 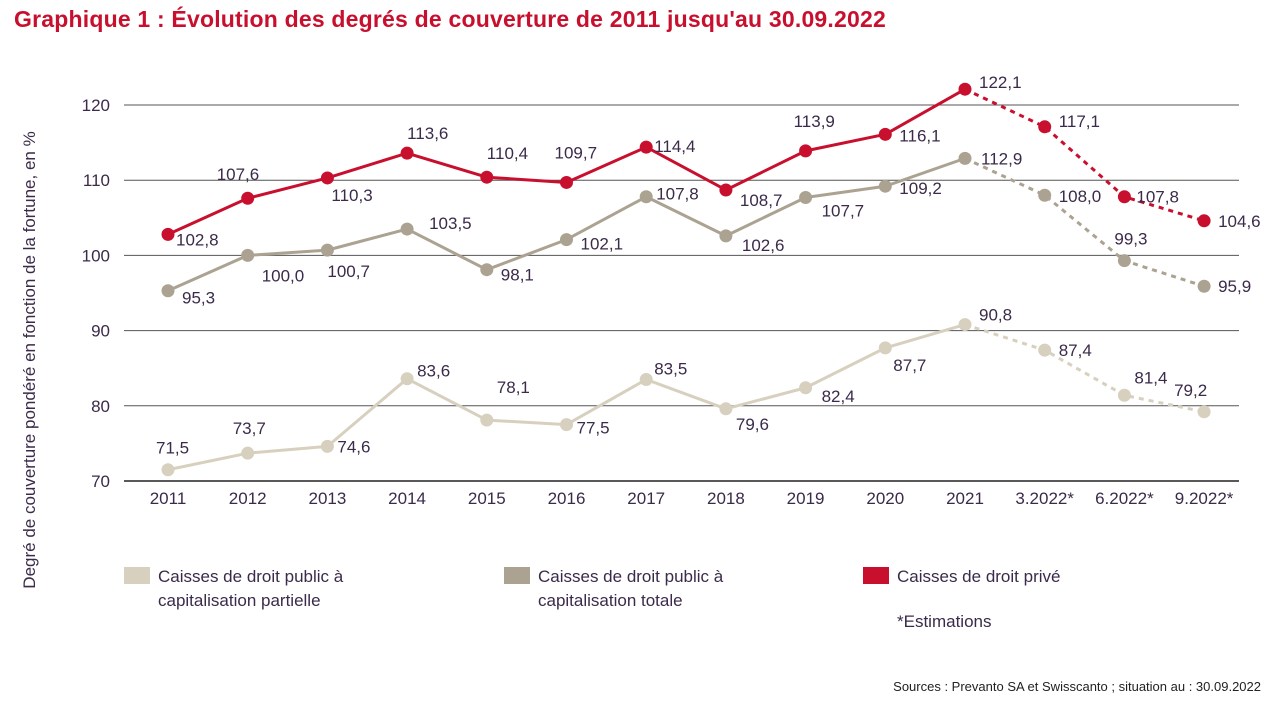 I want to click on data-label: 122,1, so click(x=1000, y=82).